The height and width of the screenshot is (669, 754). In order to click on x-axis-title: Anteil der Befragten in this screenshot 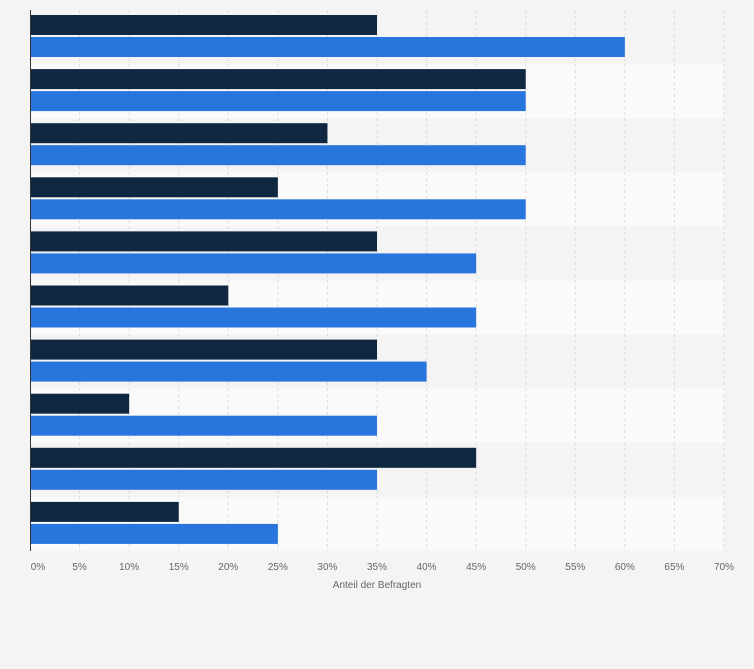, I will do `click(377, 585)`.